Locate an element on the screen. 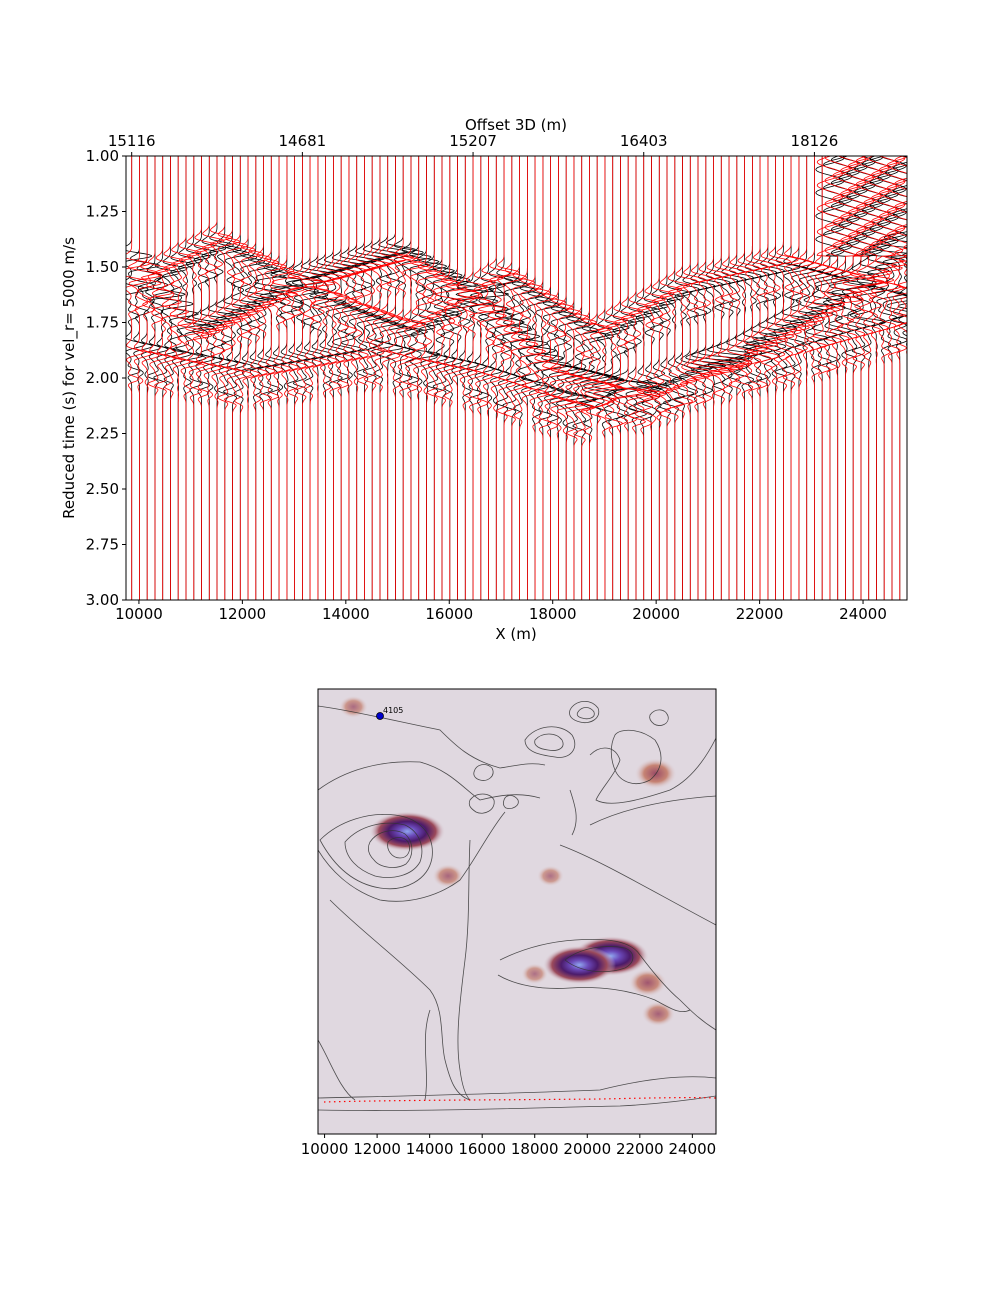  x-tick-label: 16000 is located at coordinates (449, 614).